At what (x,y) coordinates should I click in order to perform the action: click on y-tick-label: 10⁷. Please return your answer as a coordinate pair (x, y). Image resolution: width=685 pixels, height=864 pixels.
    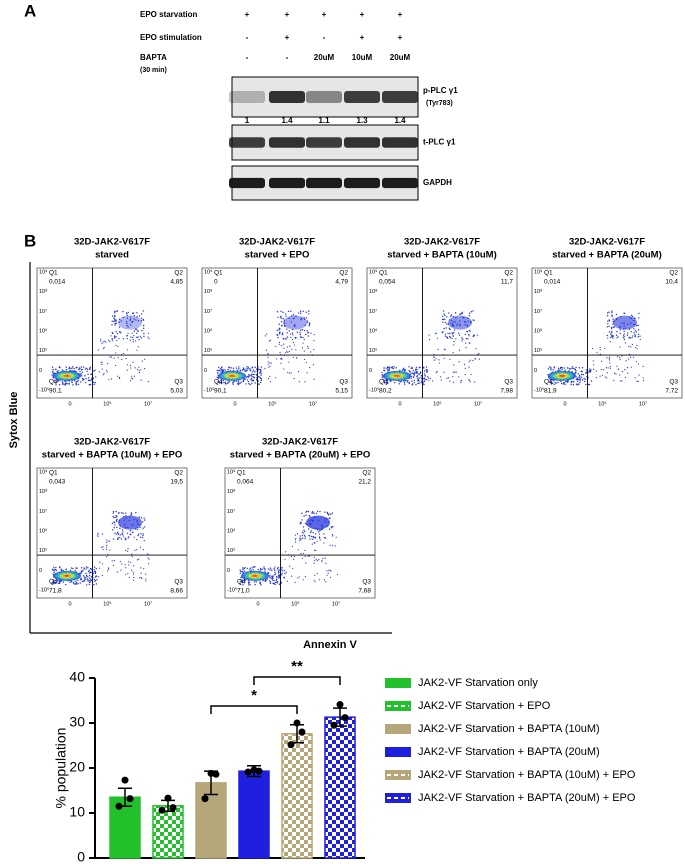
    Looking at the image, I should click on (208, 311).